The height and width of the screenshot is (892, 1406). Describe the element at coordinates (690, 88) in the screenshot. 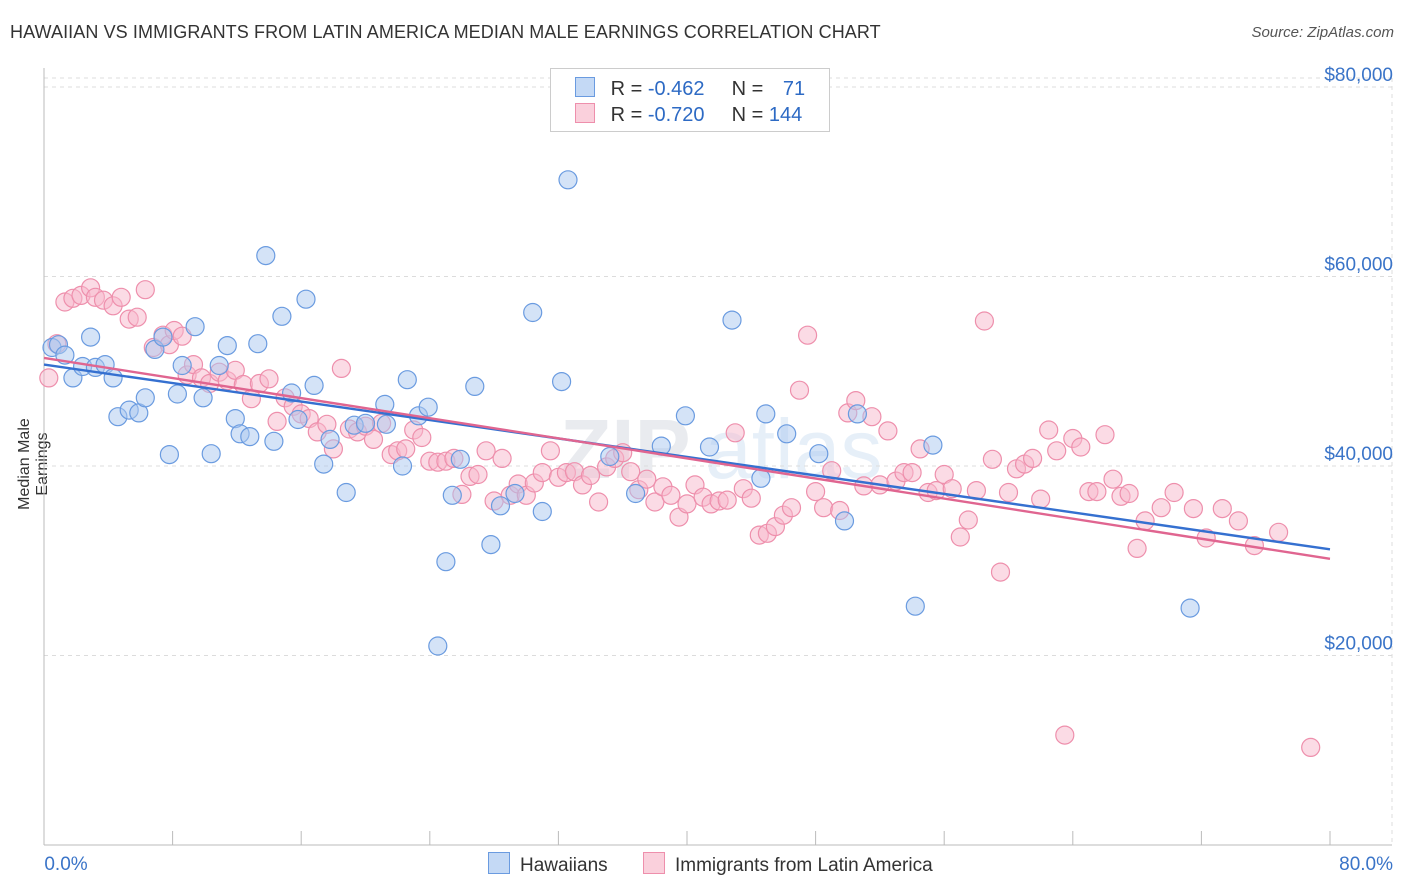

I see `legend-row-hawaiians: R = -0.462 N = 71` at that location.